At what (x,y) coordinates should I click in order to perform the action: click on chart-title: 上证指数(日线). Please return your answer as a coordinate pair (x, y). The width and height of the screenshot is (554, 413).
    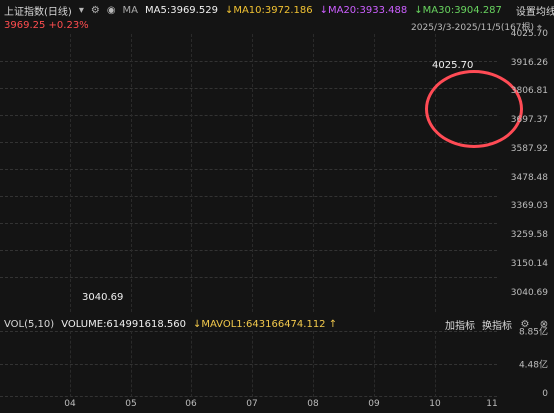
    Looking at the image, I should click on (38, 12).